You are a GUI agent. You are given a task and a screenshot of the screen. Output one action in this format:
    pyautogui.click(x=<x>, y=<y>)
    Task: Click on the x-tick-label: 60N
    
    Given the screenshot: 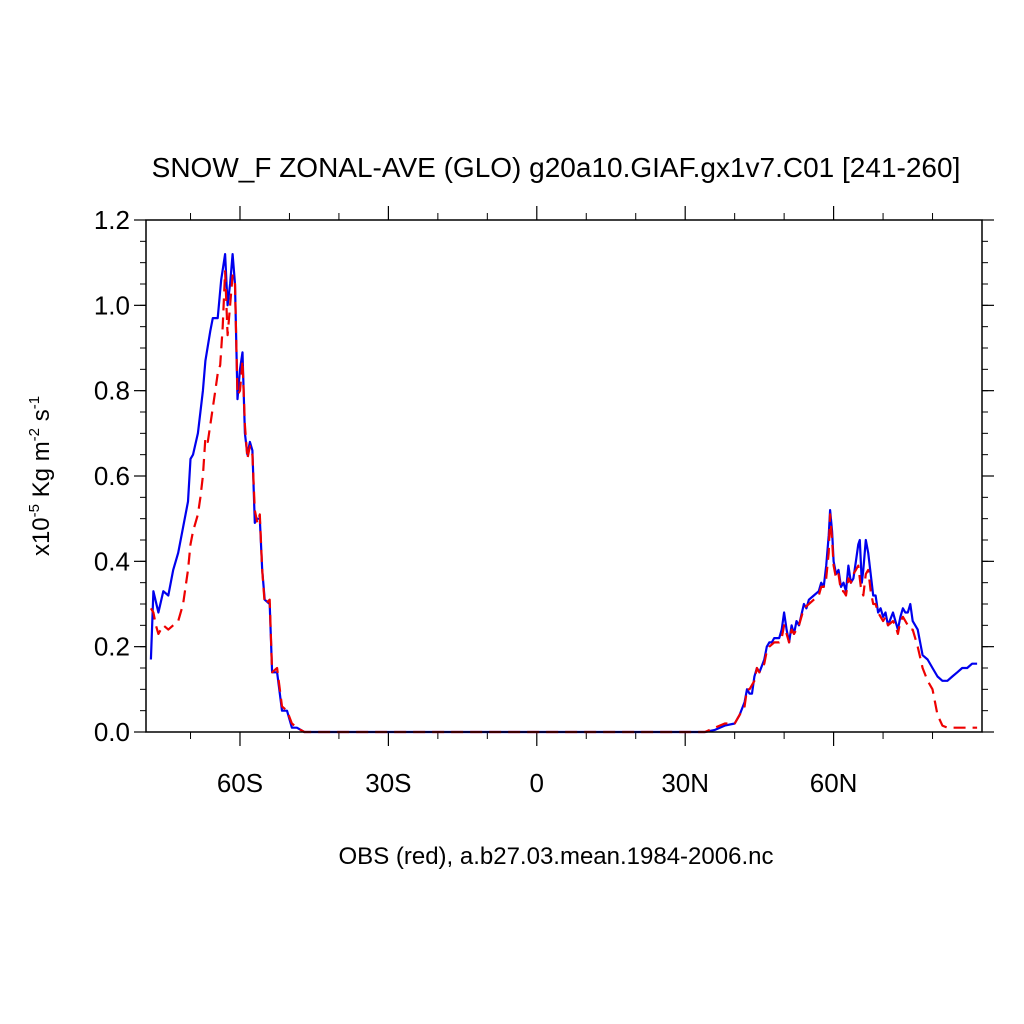 What is the action you would take?
    pyautogui.click(x=834, y=783)
    